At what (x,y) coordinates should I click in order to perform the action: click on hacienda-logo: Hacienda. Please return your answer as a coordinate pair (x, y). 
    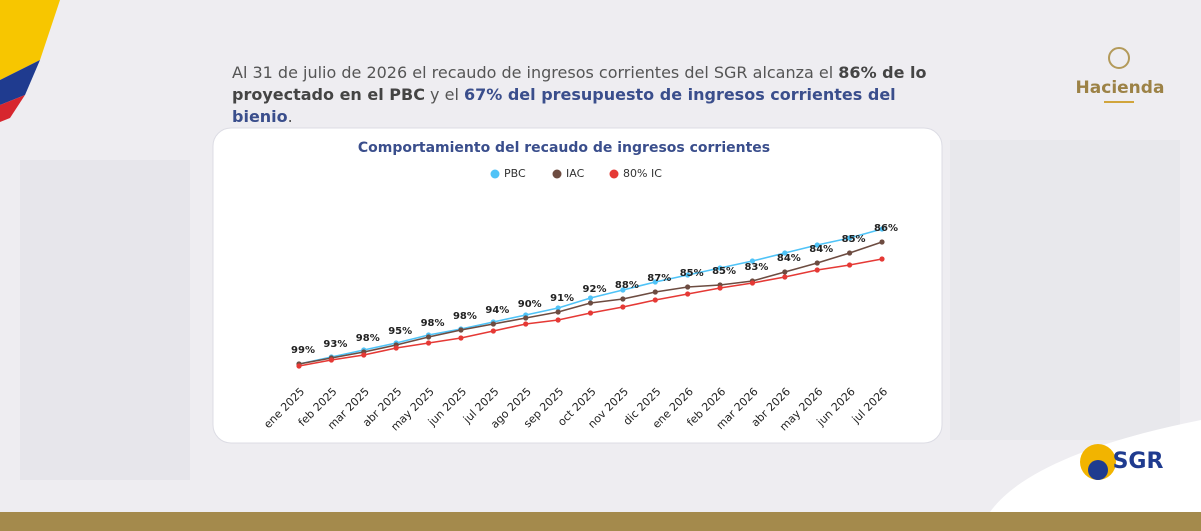
    Looking at the image, I should click on (1120, 88).